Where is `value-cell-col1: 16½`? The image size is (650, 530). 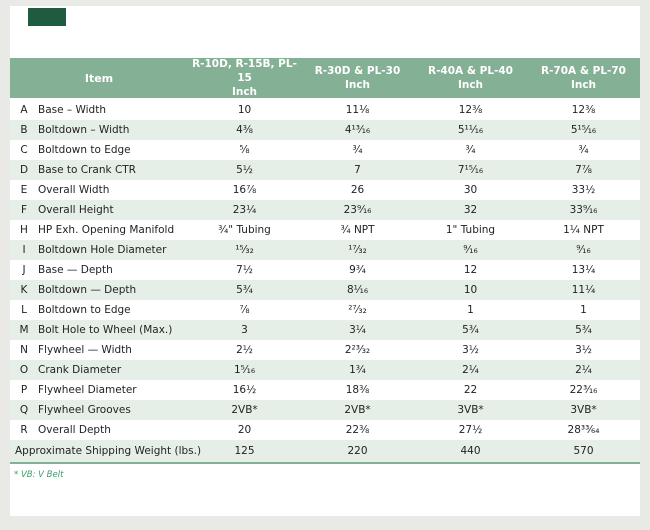
value-cell-col1: 16½ is located at coordinates (244, 390).